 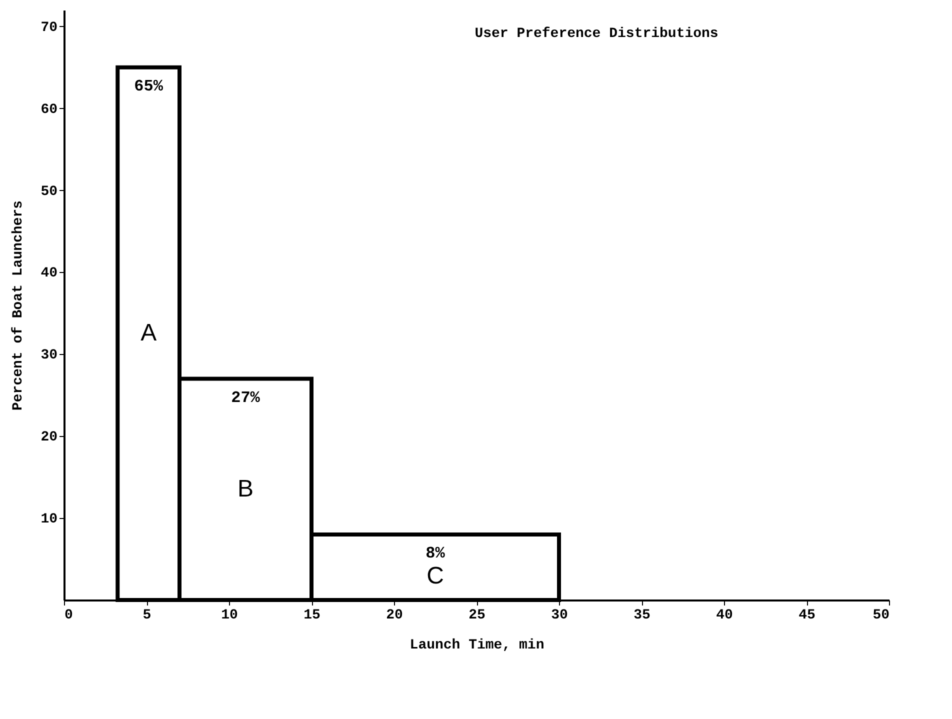 What do you see at coordinates (49, 520) in the screenshot?
I see `y-tick-label: 10` at bounding box center [49, 520].